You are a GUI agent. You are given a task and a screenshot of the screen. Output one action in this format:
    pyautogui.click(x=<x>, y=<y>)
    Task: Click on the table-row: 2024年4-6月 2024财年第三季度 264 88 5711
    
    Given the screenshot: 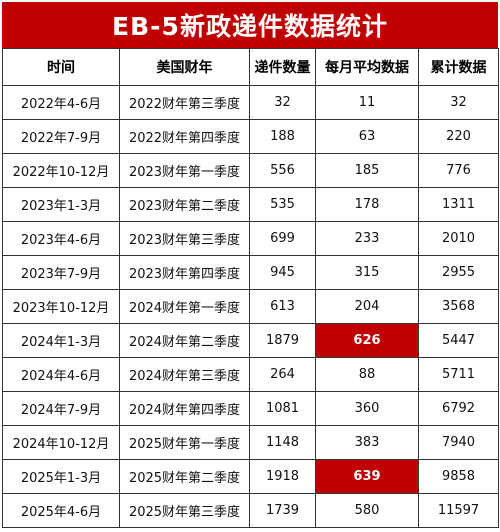 What is the action you would take?
    pyautogui.click(x=250, y=374)
    